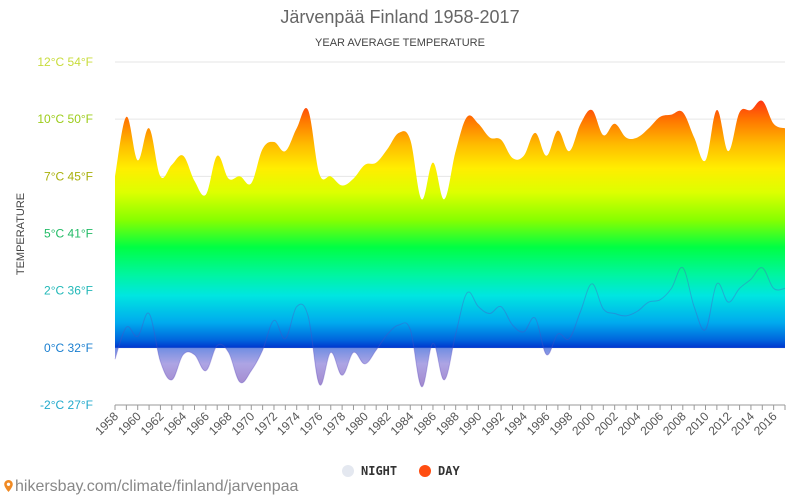  I want to click on x-tick-label: 1996, so click(538, 423).